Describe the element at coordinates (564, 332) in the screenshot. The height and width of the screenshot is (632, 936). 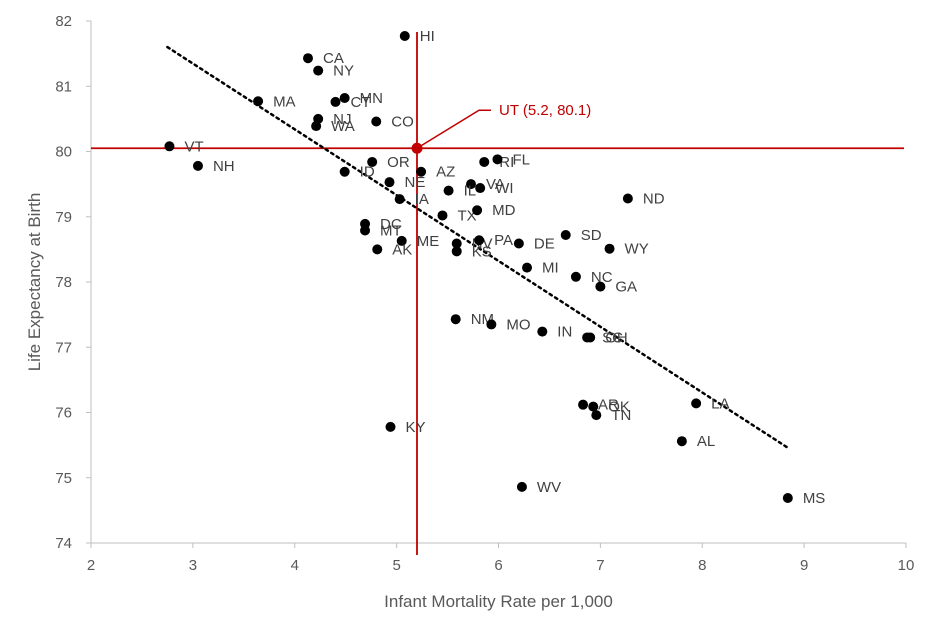
I see `point-label: IN` at that location.